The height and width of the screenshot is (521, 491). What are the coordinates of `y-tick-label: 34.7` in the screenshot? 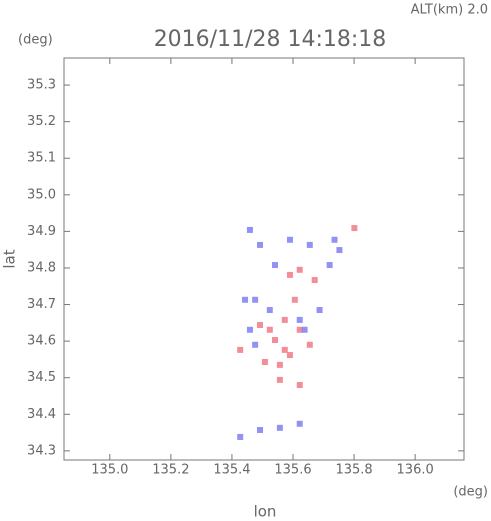 It's located at (41, 304).